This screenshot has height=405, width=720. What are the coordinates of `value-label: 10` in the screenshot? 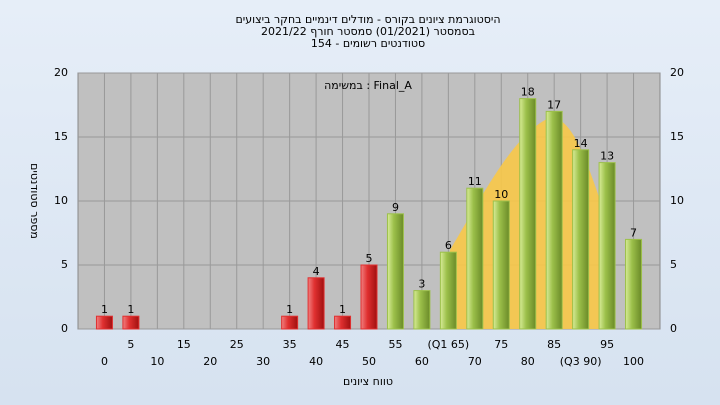 It's located at (501, 194).